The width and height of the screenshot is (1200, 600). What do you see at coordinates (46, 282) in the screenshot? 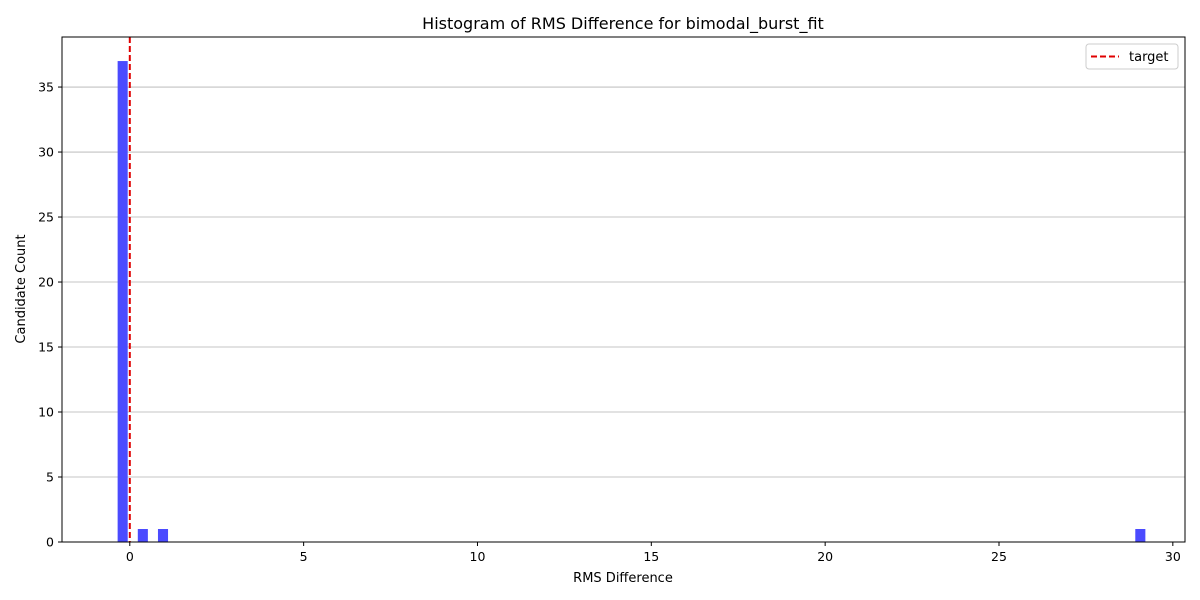
I see `y-tick-label: 20` at bounding box center [46, 282].